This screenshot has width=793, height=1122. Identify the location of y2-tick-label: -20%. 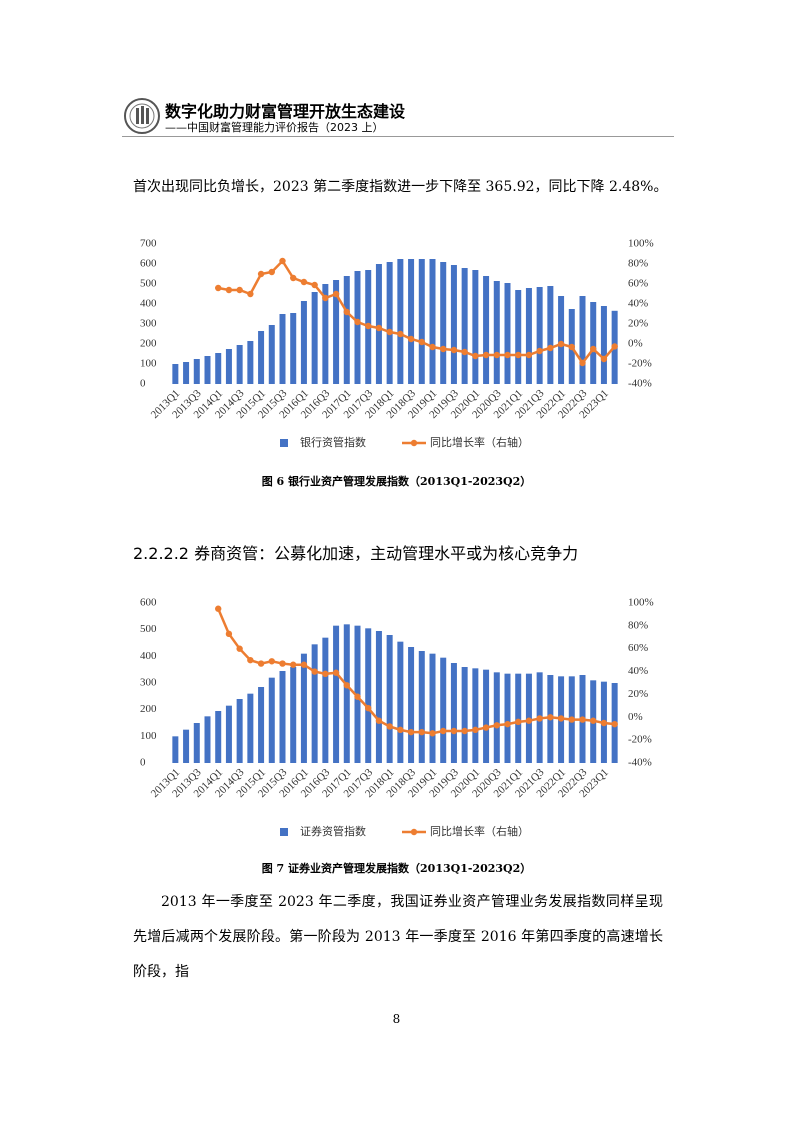
(640, 740).